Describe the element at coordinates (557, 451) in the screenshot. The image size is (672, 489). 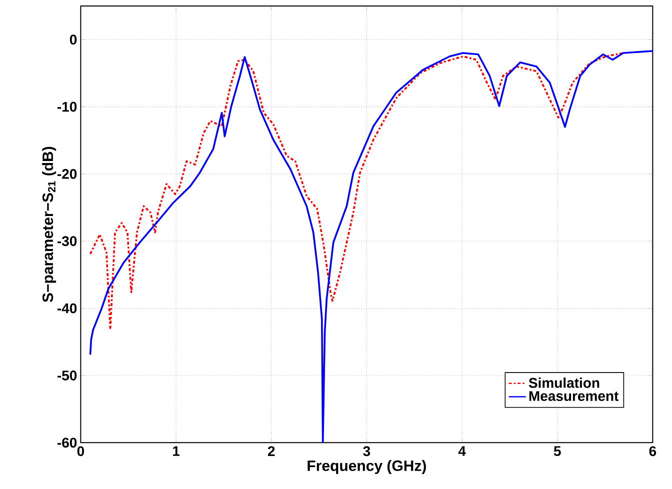
I see `x-tick-label: 5` at that location.